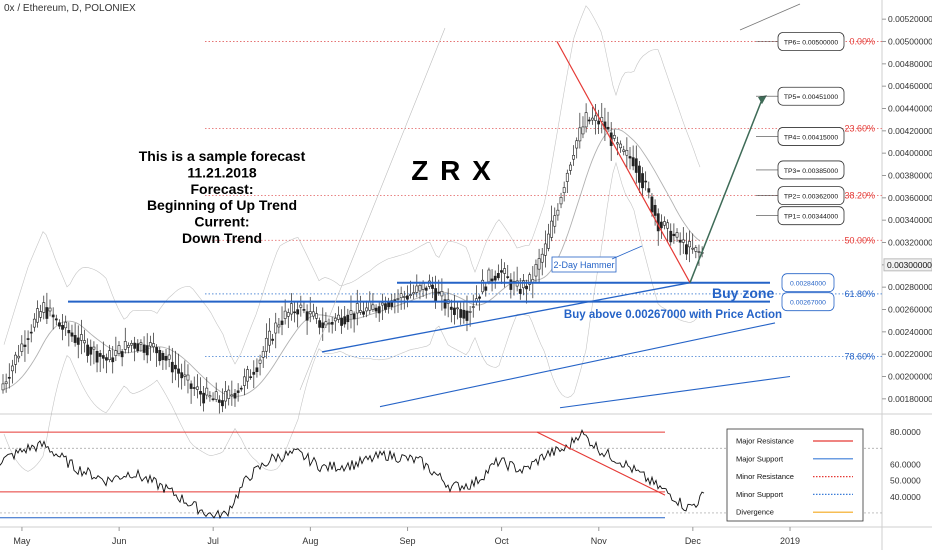 Image resolution: width=932 pixels, height=555 pixels. Describe the element at coordinates (910, 399) in the screenshot. I see `price-tick-label: 0.00180000` at that location.